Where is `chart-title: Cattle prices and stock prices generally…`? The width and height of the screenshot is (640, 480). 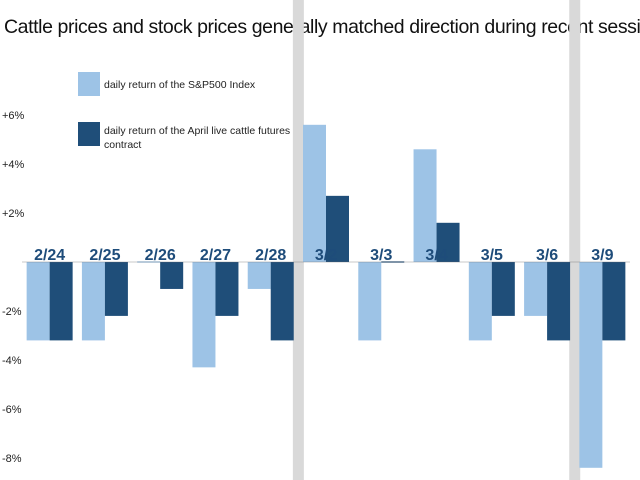 chart-title: Cattle prices and stock prices generally… is located at coordinates (322, 27).